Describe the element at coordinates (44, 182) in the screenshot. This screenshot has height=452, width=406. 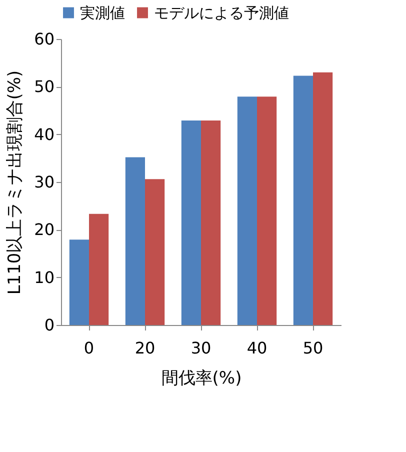
I see `y-tick-label: 30` at that location.